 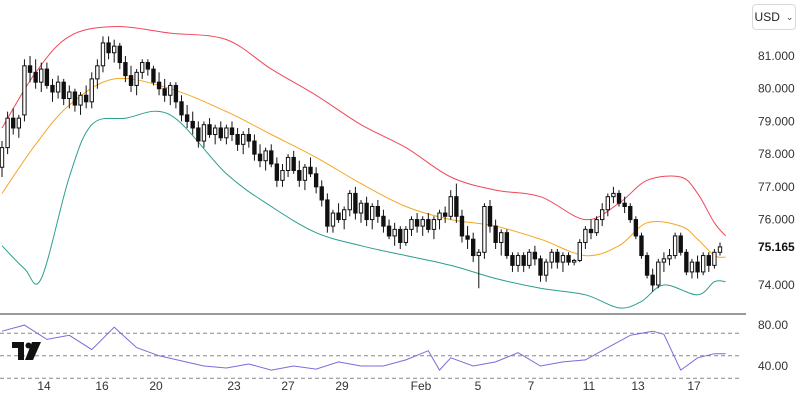 What do you see at coordinates (102, 386) in the screenshot?
I see `time-tick-label: 16` at bounding box center [102, 386].